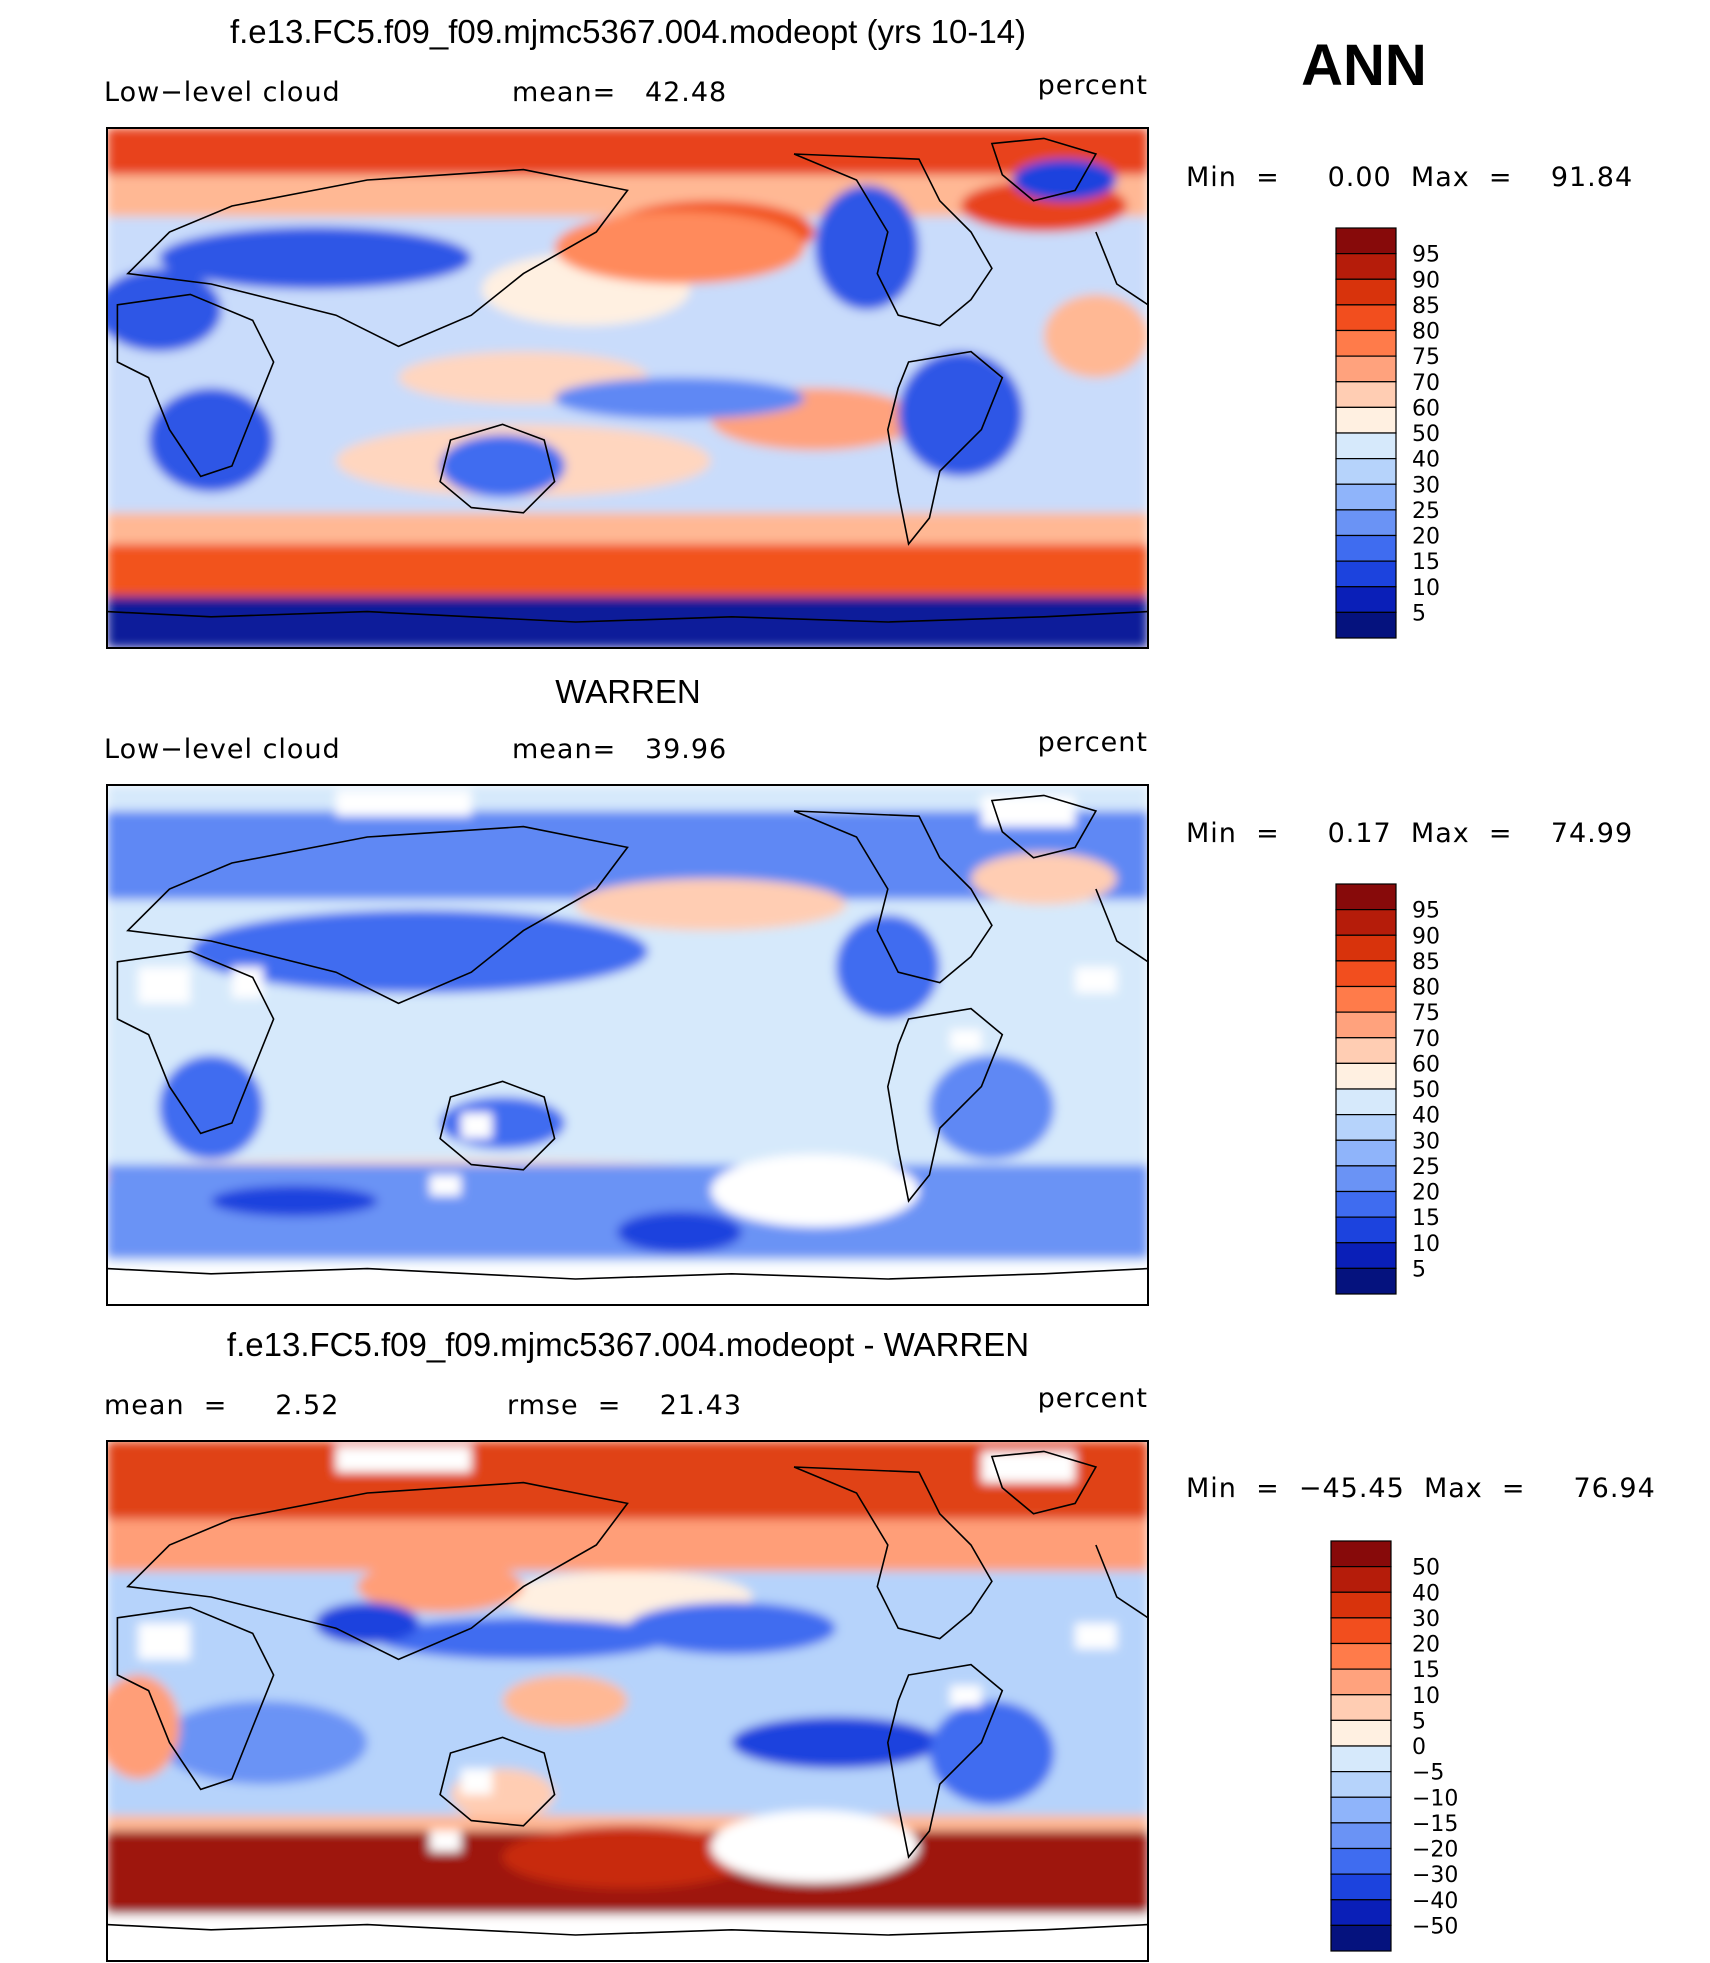 The width and height of the screenshot is (1710, 1963). Describe the element at coordinates (1435, 1798) in the screenshot. I see `colorbar-tick-label: −10` at that location.